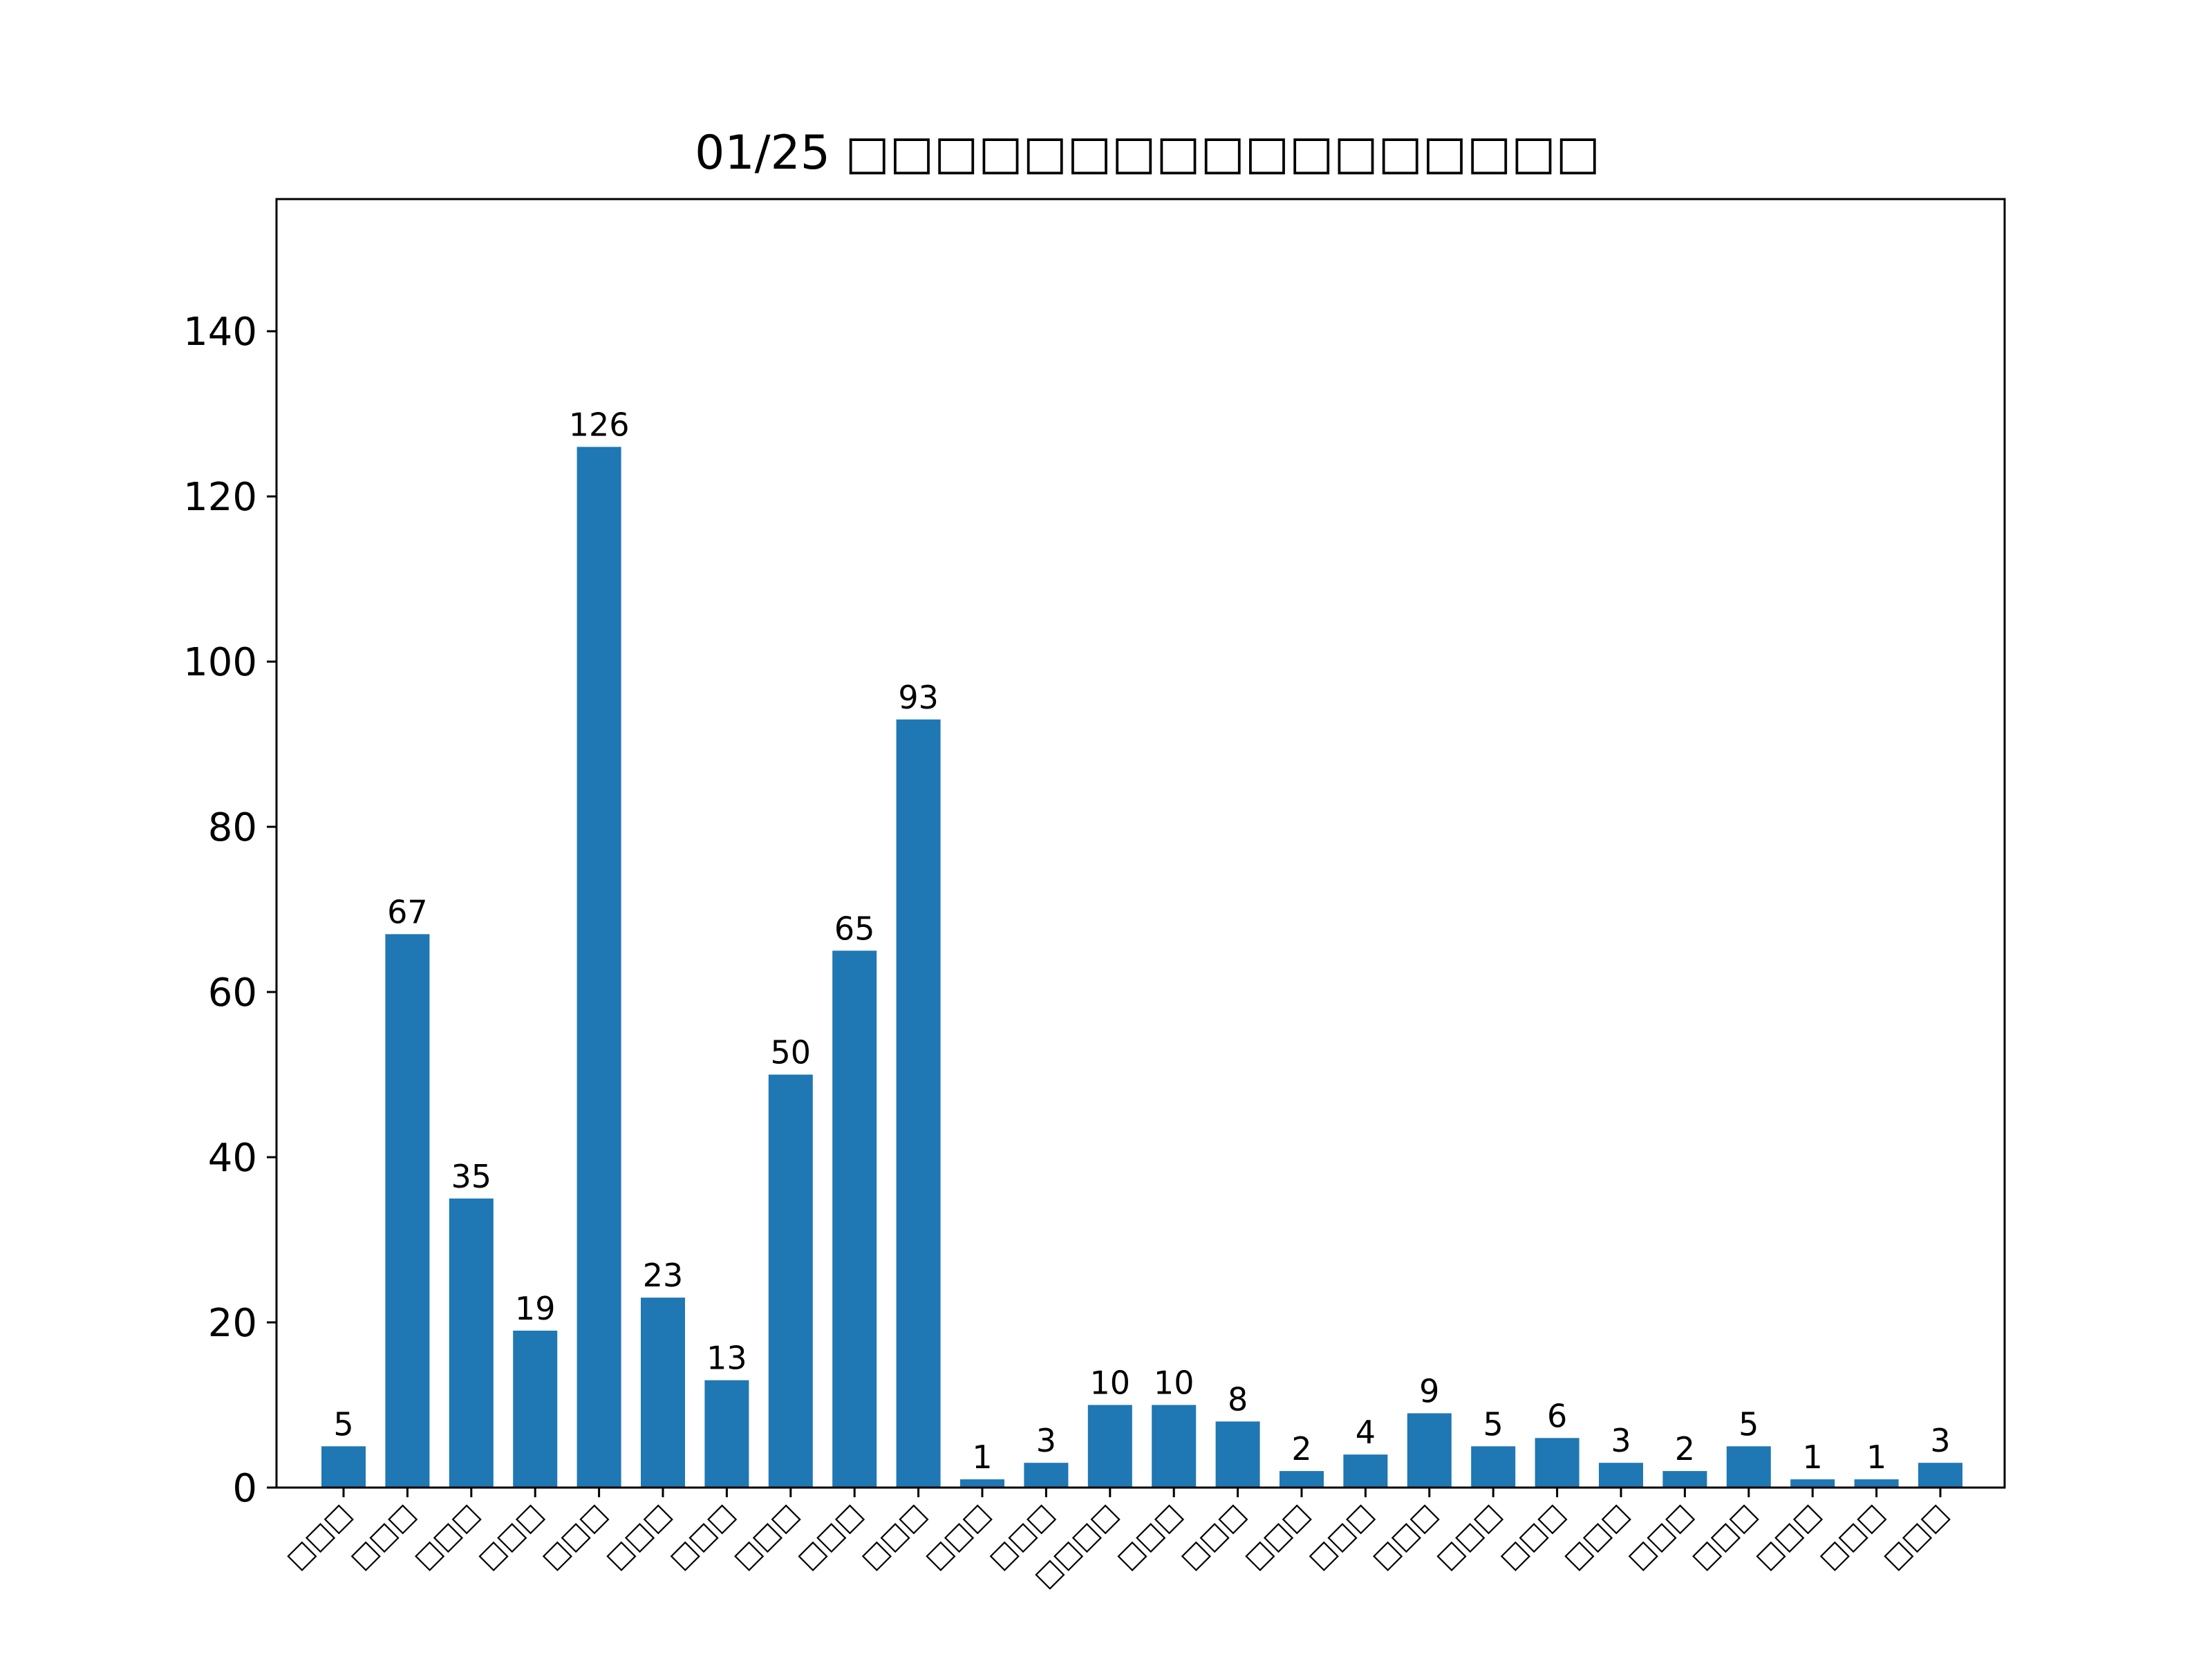  I want to click on bar-value-label: 6, so click(1557, 1415).